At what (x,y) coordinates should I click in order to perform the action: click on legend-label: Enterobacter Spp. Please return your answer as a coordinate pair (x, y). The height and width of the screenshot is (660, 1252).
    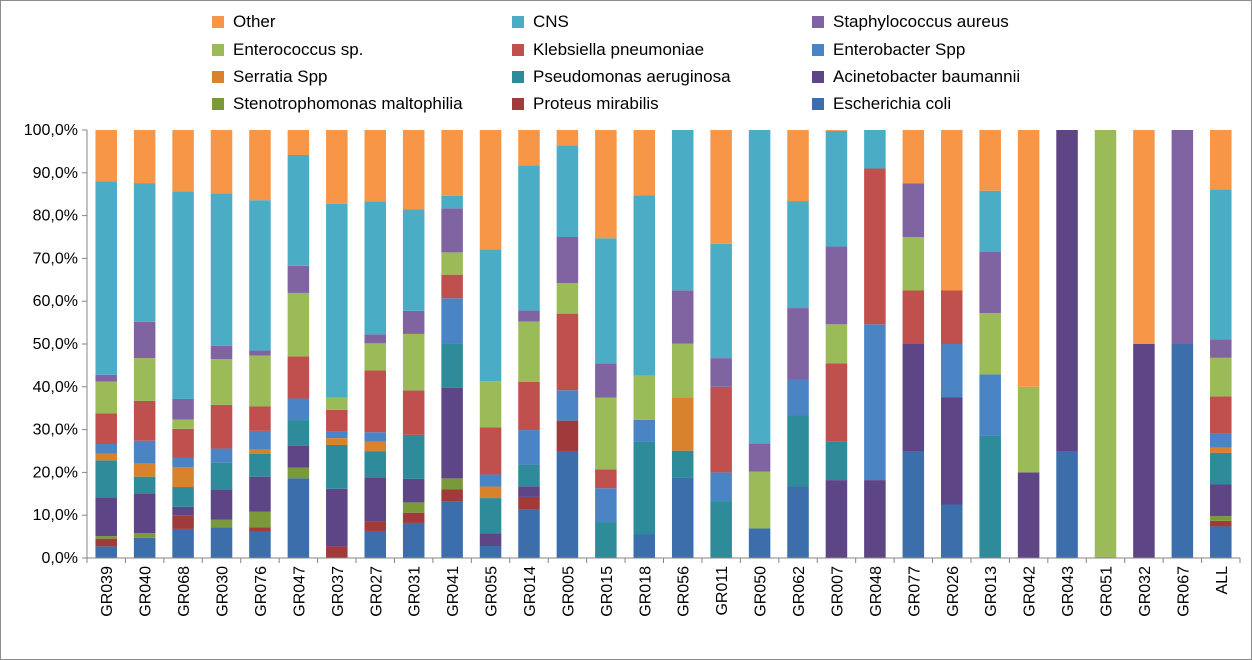
    Looking at the image, I should click on (899, 49).